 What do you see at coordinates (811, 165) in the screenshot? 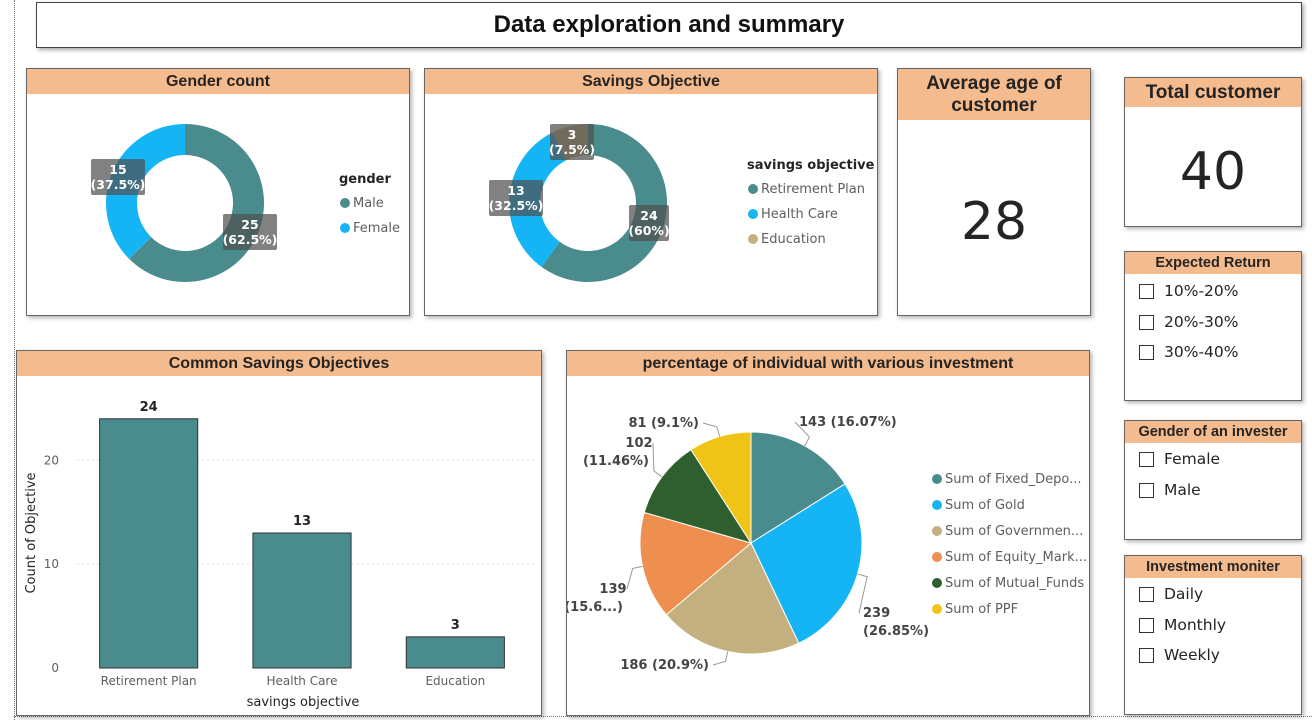
I see `legend-title: savings objective` at bounding box center [811, 165].